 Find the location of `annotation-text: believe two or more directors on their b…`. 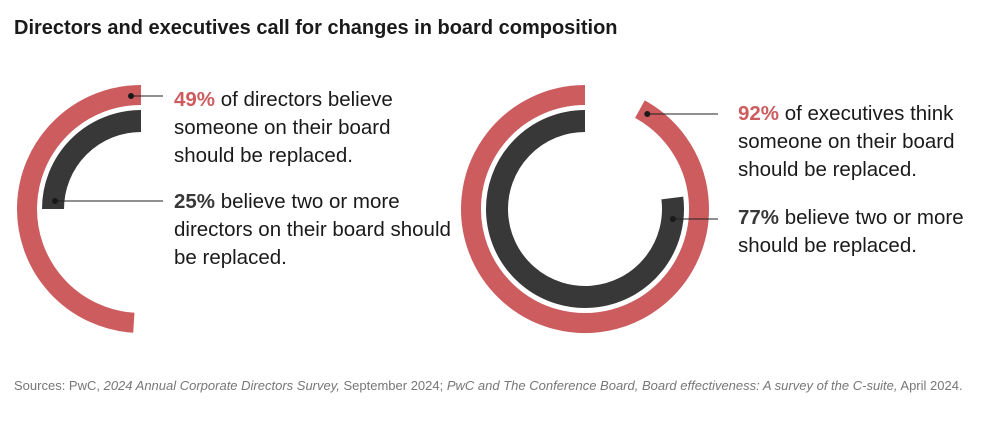

annotation-text: believe two or more directors on their b… is located at coordinates (312, 229).